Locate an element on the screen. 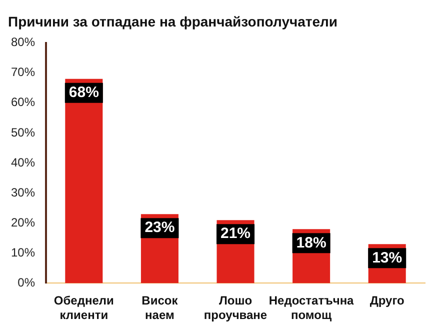 The width and height of the screenshot is (445, 334). y-tick-label: 0% is located at coordinates (27, 283).